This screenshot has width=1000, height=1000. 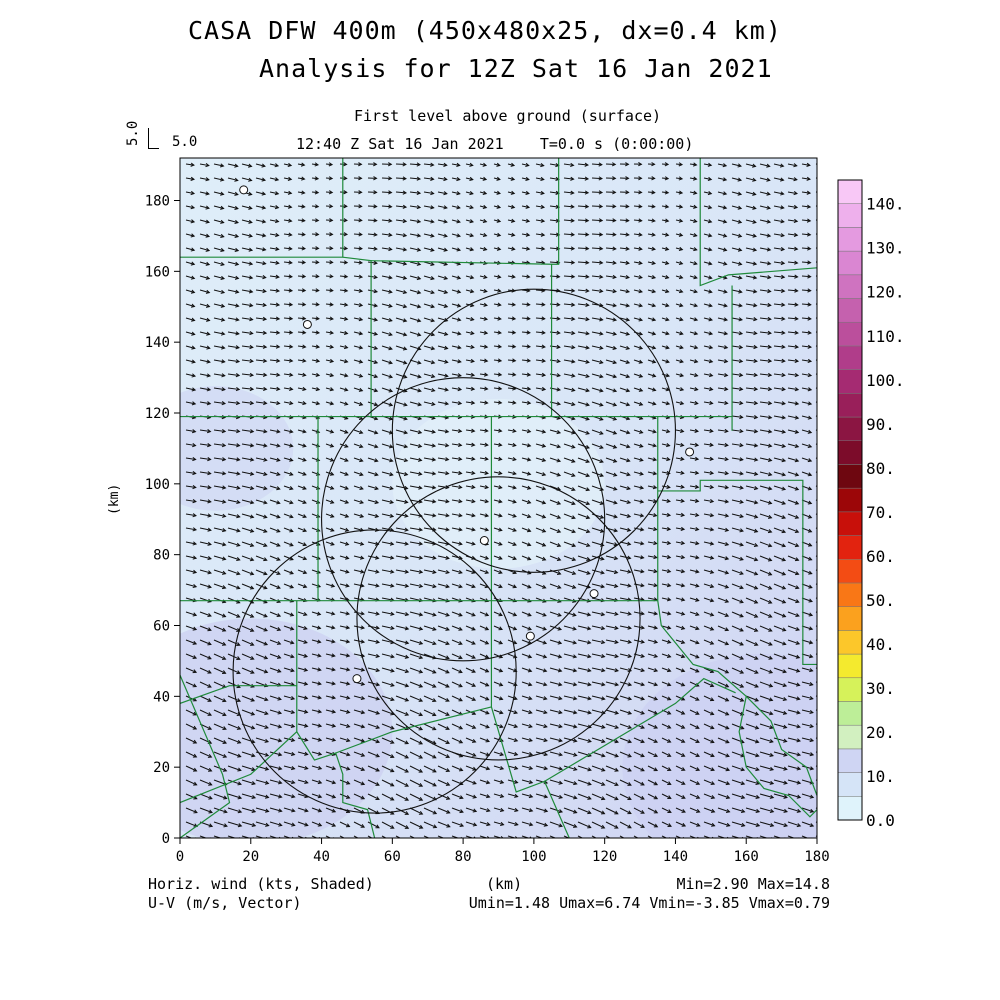 What do you see at coordinates (239, 744) in the screenshot?
I see `county-boundary` at bounding box center [239, 744].